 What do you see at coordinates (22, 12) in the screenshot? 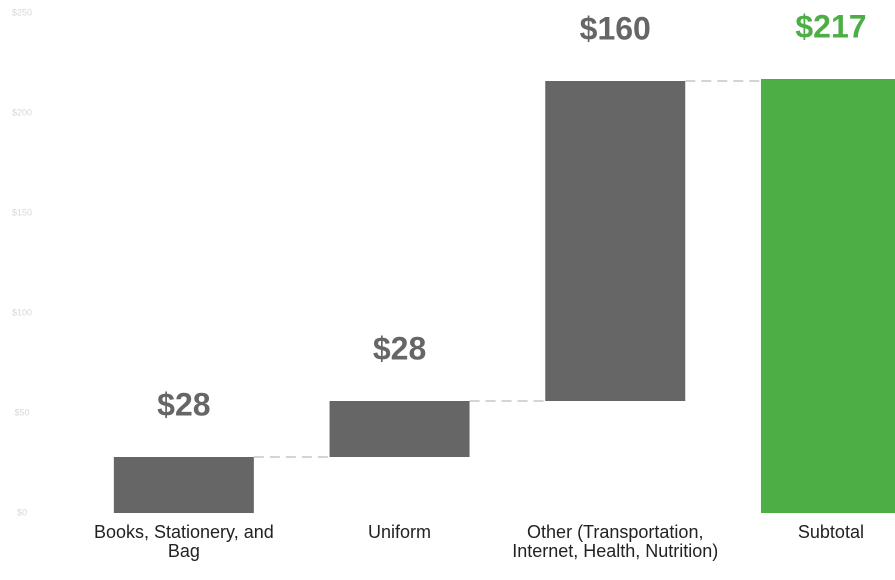
I see `y-tick-label: $250` at bounding box center [22, 12].